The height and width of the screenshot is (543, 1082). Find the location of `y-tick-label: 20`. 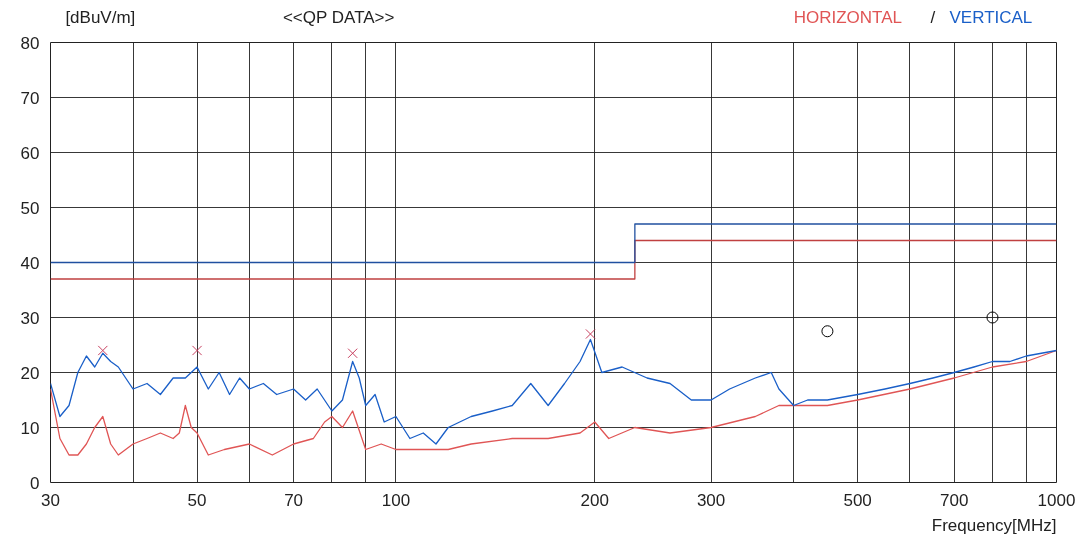

y-tick-label: 20 is located at coordinates (30, 373).